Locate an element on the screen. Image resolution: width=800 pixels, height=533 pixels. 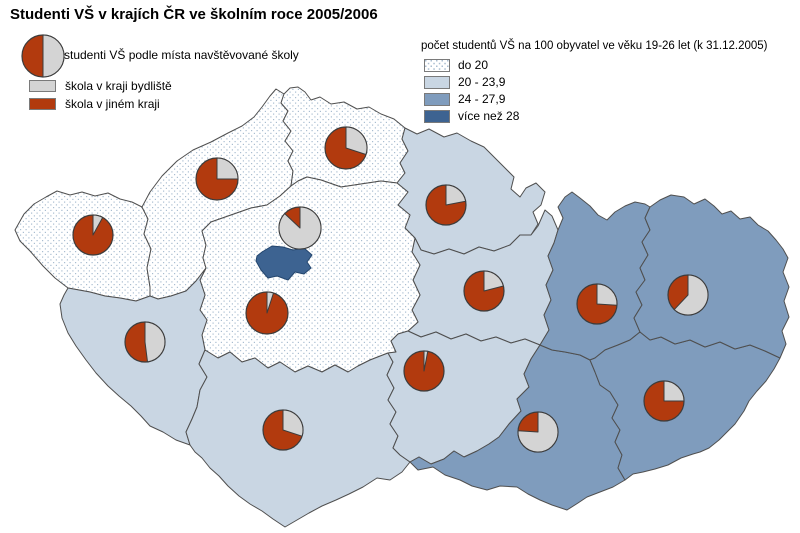
choropleth-class-row: 24 - 27,9 is located at coordinates (464, 99).